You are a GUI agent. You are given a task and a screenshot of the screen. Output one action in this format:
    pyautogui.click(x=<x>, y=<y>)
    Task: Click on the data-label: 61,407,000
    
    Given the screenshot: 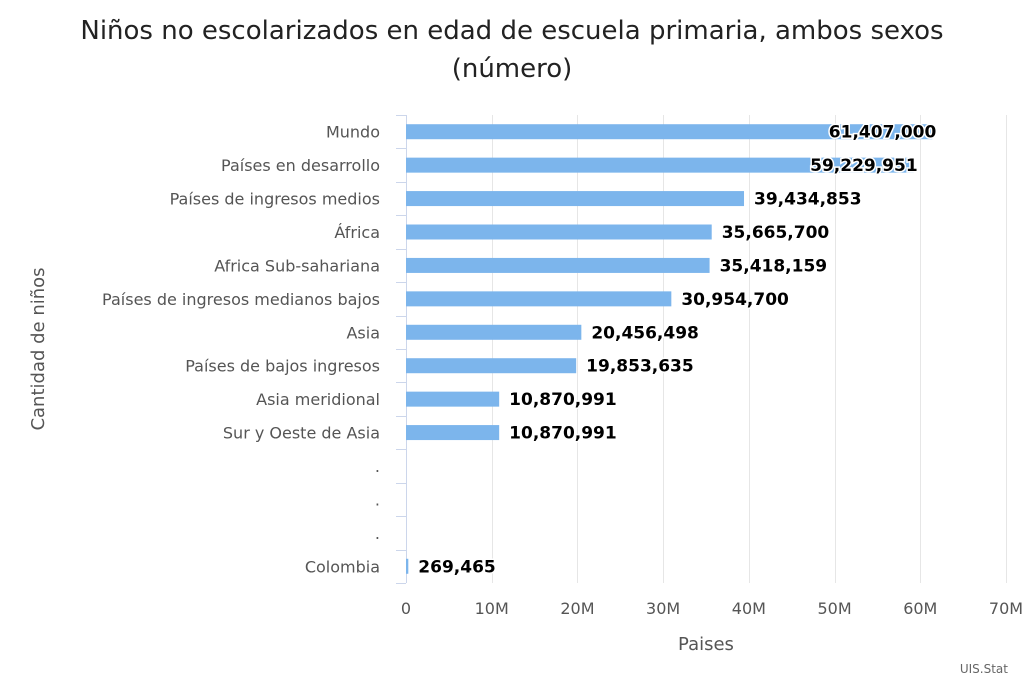 What is the action you would take?
    pyautogui.click(x=883, y=133)
    